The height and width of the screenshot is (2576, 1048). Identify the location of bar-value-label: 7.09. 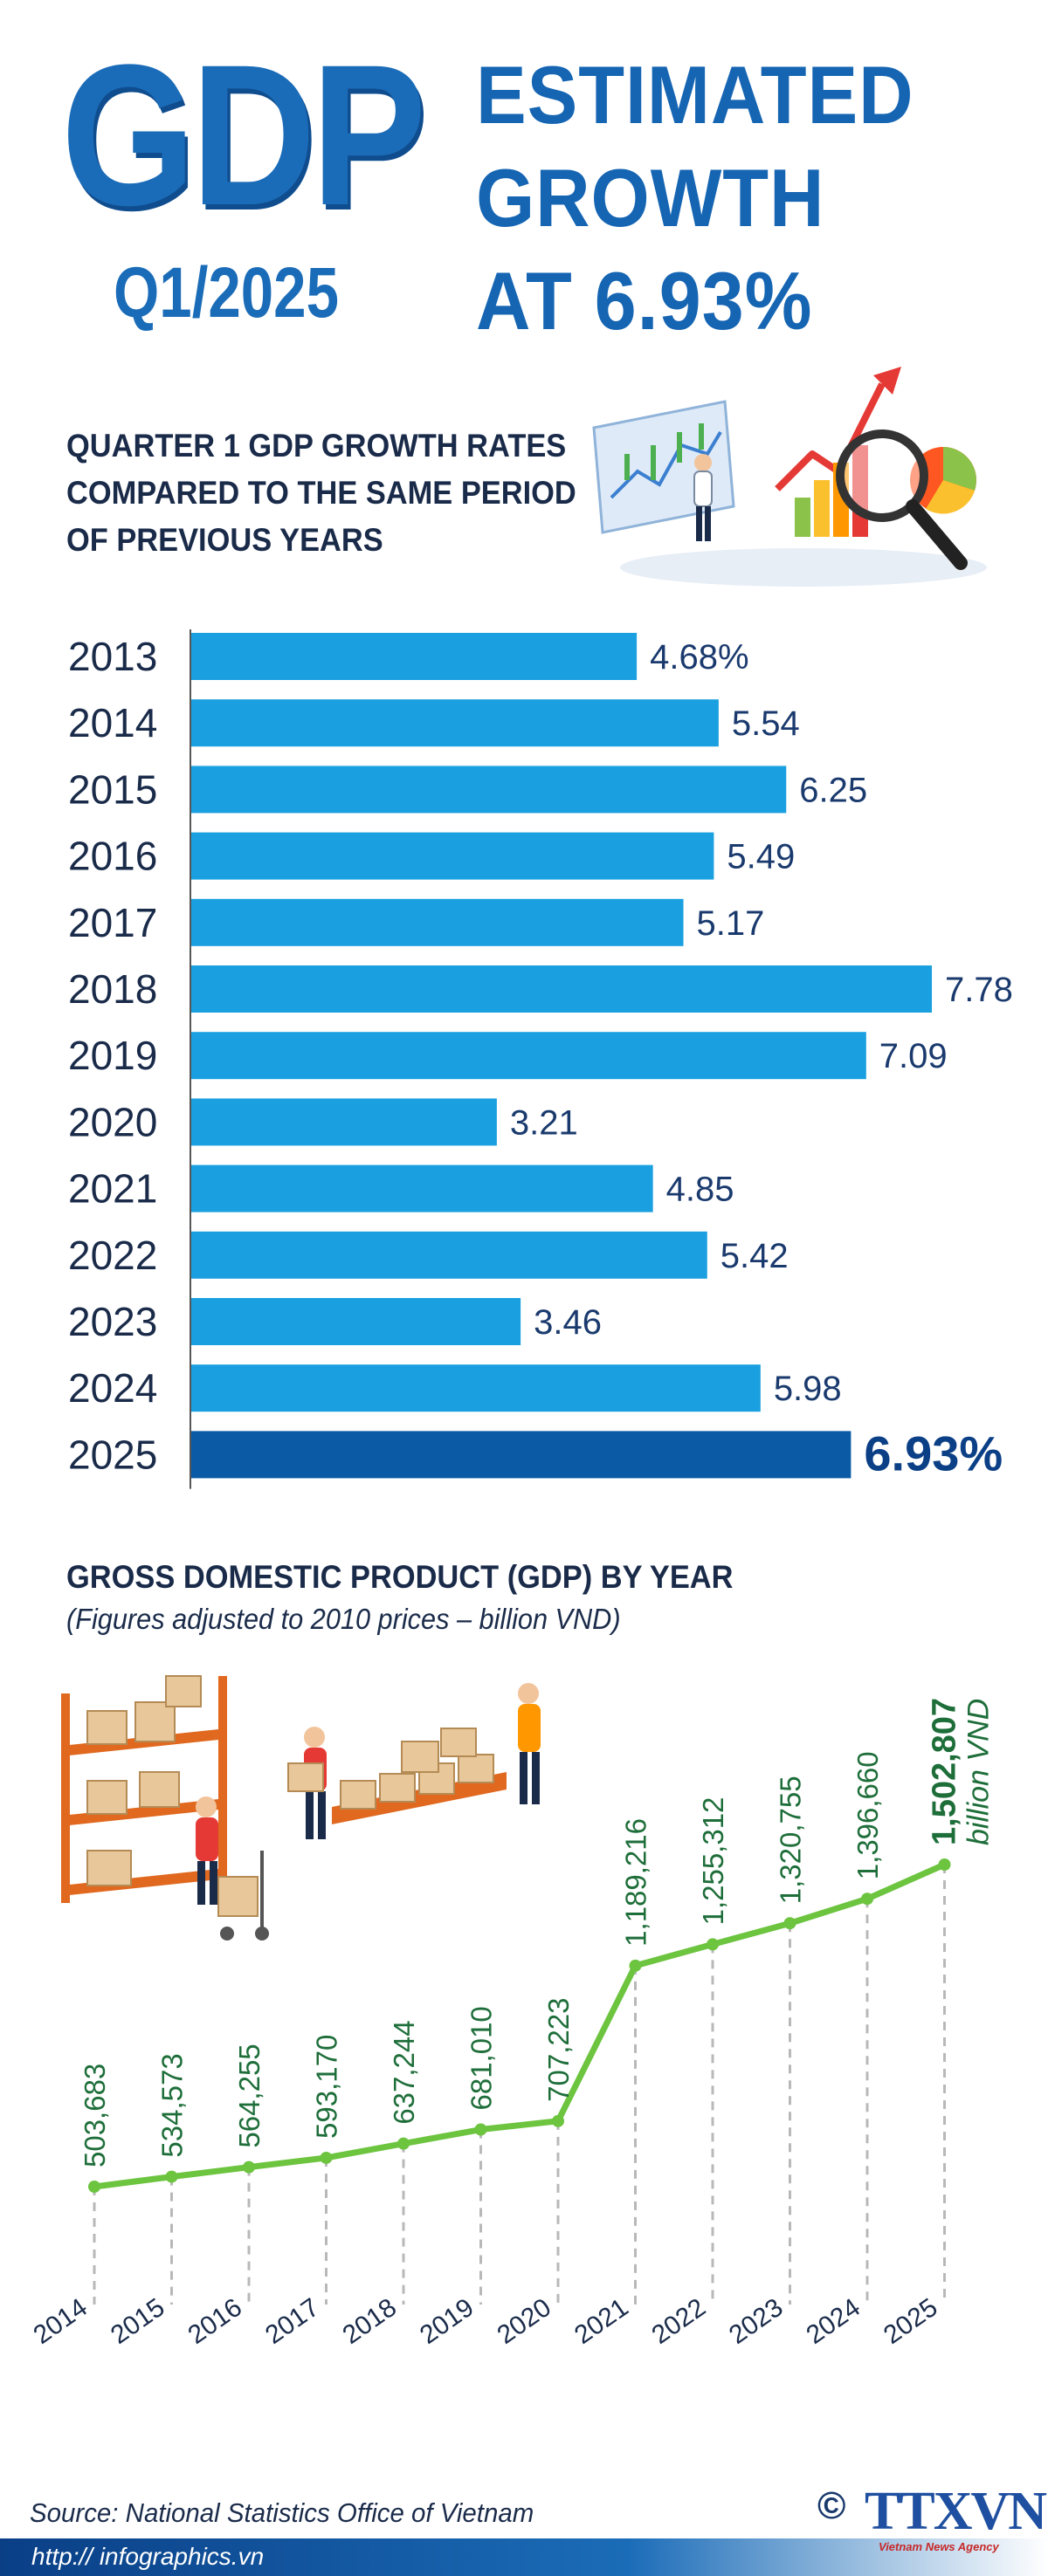
(913, 1056).